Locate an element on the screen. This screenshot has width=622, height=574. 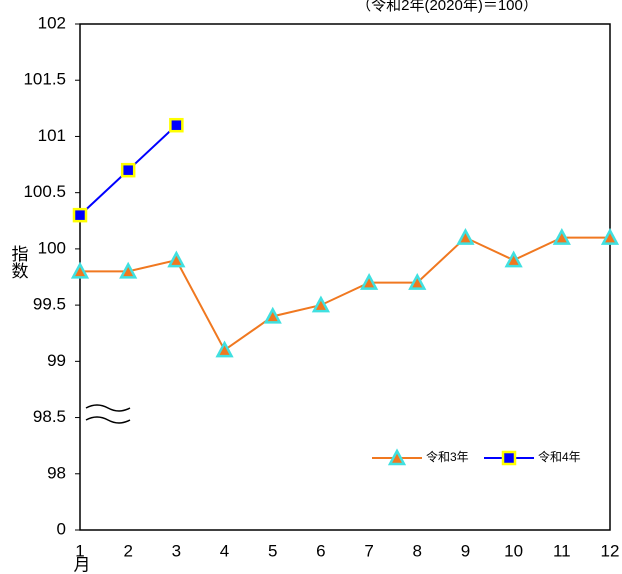
subtitle: （令和2年(2020年)＝100） is located at coordinates (447, 7).